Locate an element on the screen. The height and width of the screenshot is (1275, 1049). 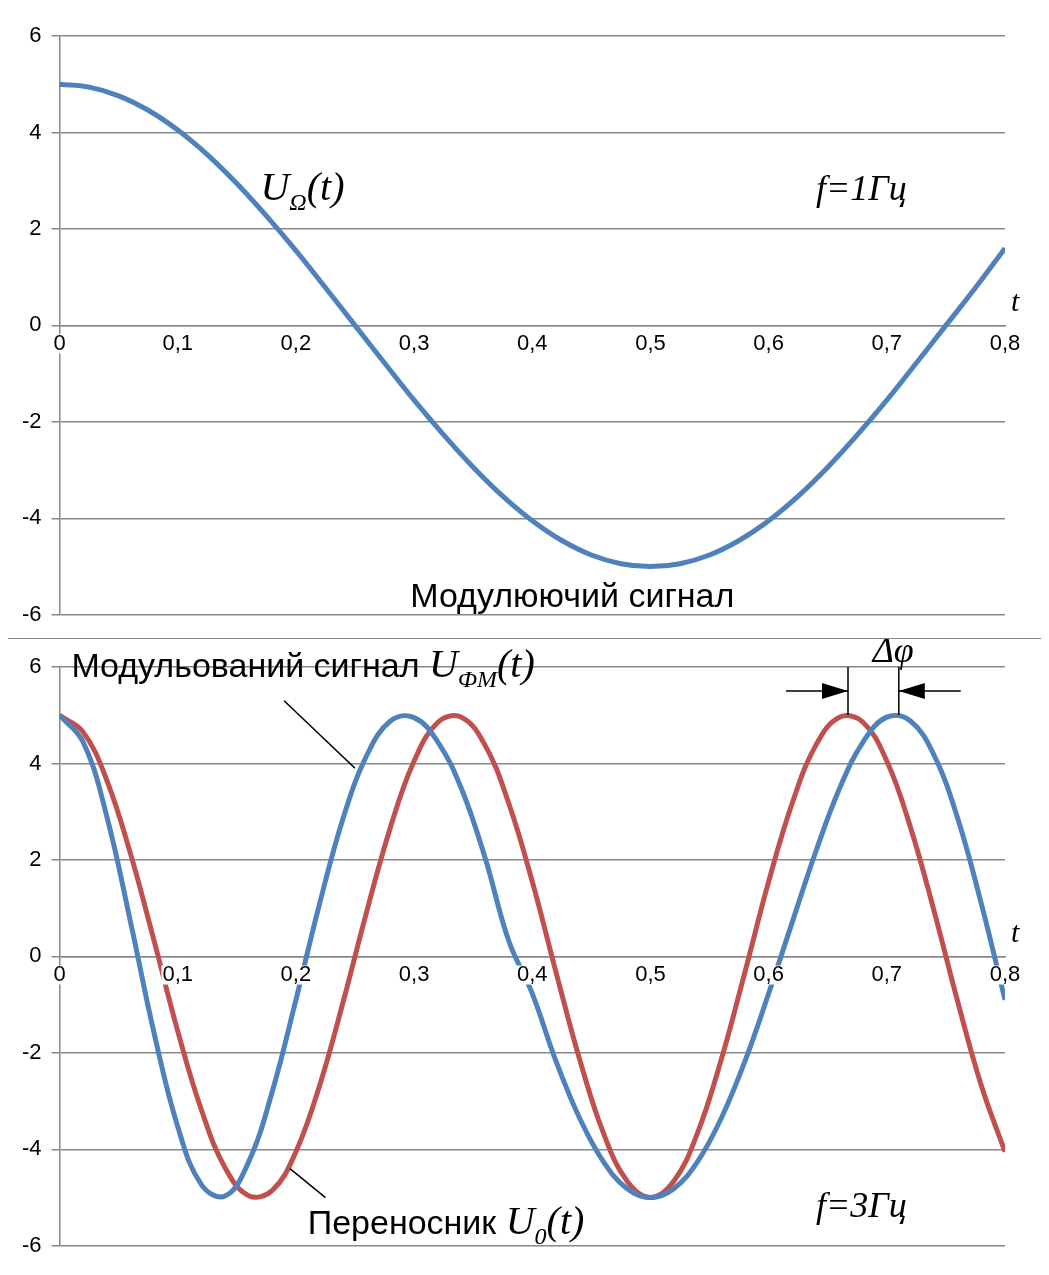
annotation: f=3Гц is located at coordinates (861, 1204).